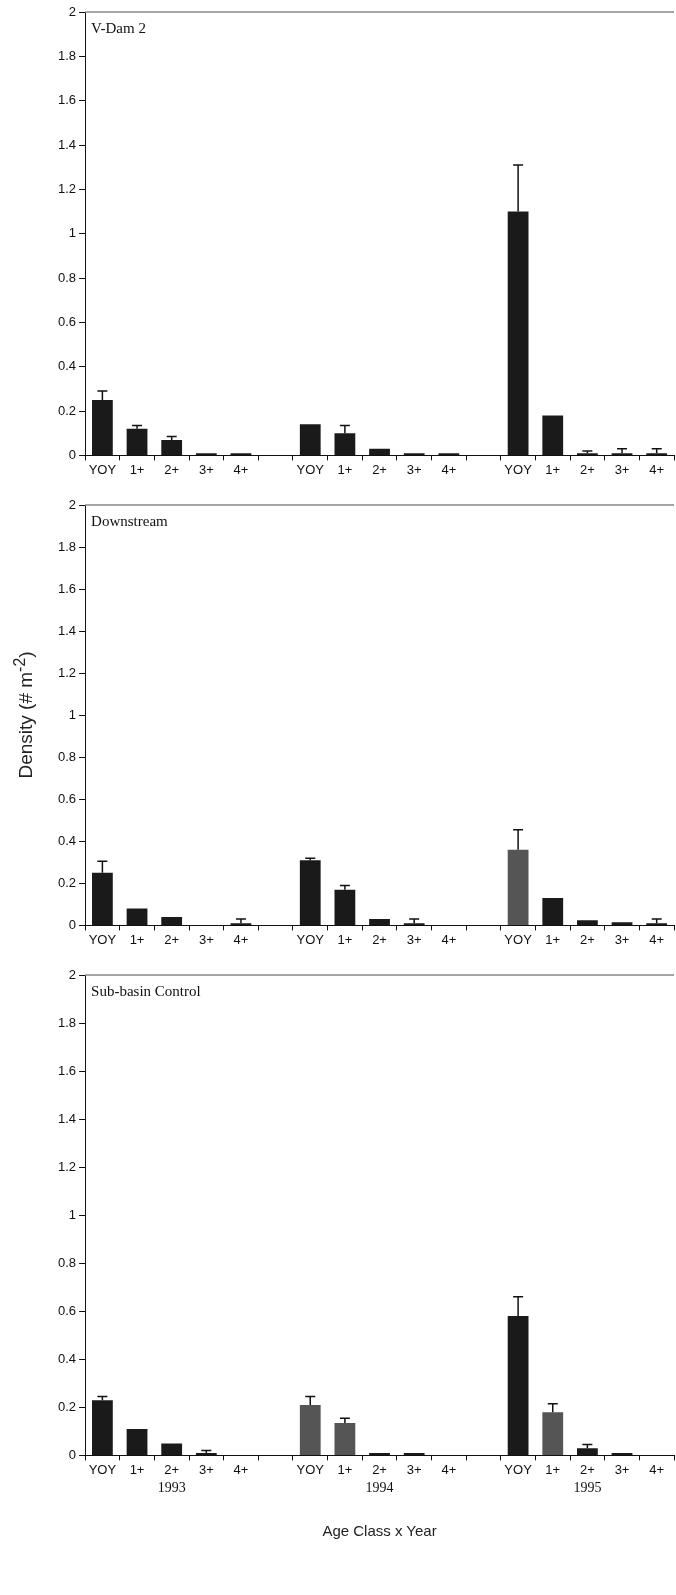 This screenshot has height=1595, width=676. What do you see at coordinates (130, 521) in the screenshot?
I see `text: Downstream` at bounding box center [130, 521].